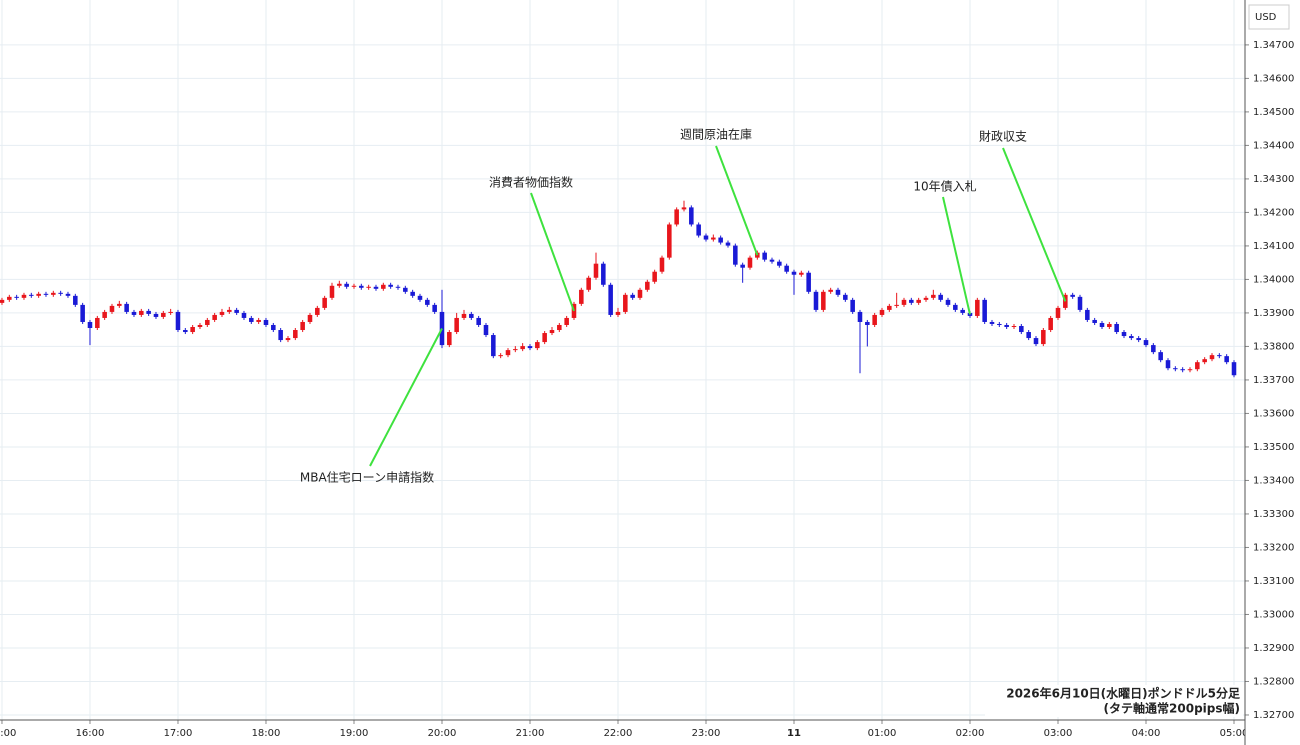 Image resolution: width=1300 pixels, height=745 pixels. I want to click on y-tick-label: 1.33500, so click(1273, 447).